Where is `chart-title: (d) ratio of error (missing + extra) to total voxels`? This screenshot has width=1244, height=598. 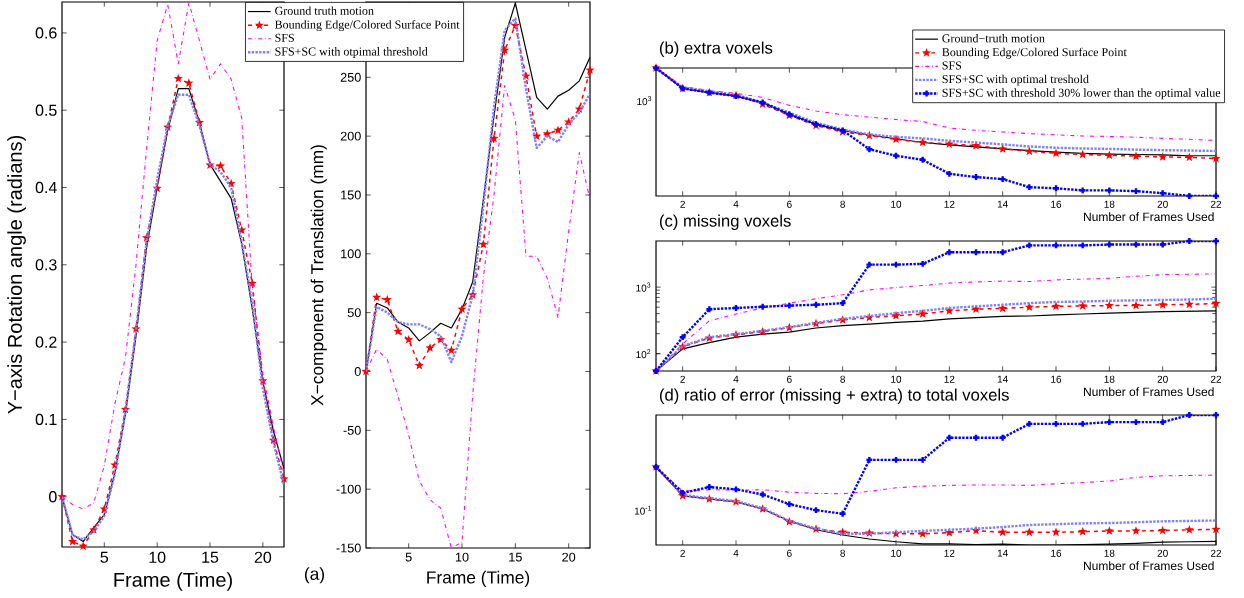 chart-title: (d) ratio of error (missing + extra) to total voxels is located at coordinates (834, 396).